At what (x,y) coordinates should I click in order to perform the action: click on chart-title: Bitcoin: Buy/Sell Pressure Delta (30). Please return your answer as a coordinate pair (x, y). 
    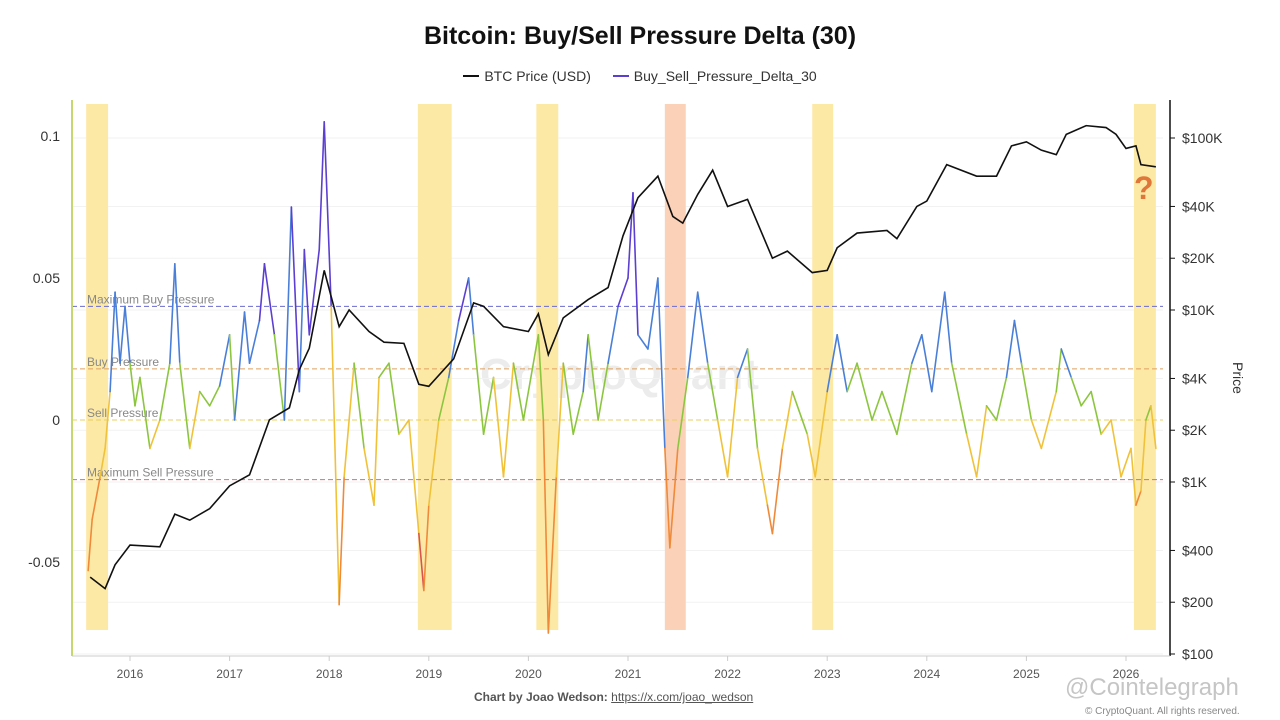
    Looking at the image, I should click on (640, 36).